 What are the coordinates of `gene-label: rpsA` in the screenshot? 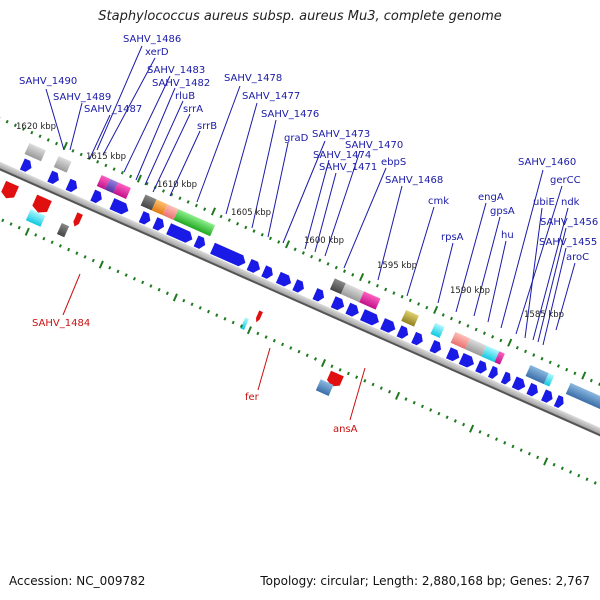 It's located at (452, 237).